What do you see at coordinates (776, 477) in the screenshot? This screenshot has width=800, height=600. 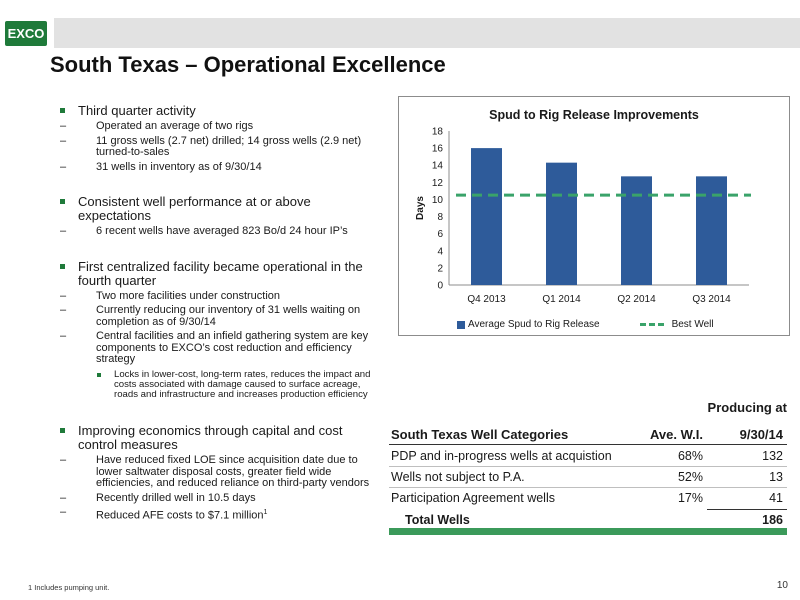 I see `row-count: 13` at bounding box center [776, 477].